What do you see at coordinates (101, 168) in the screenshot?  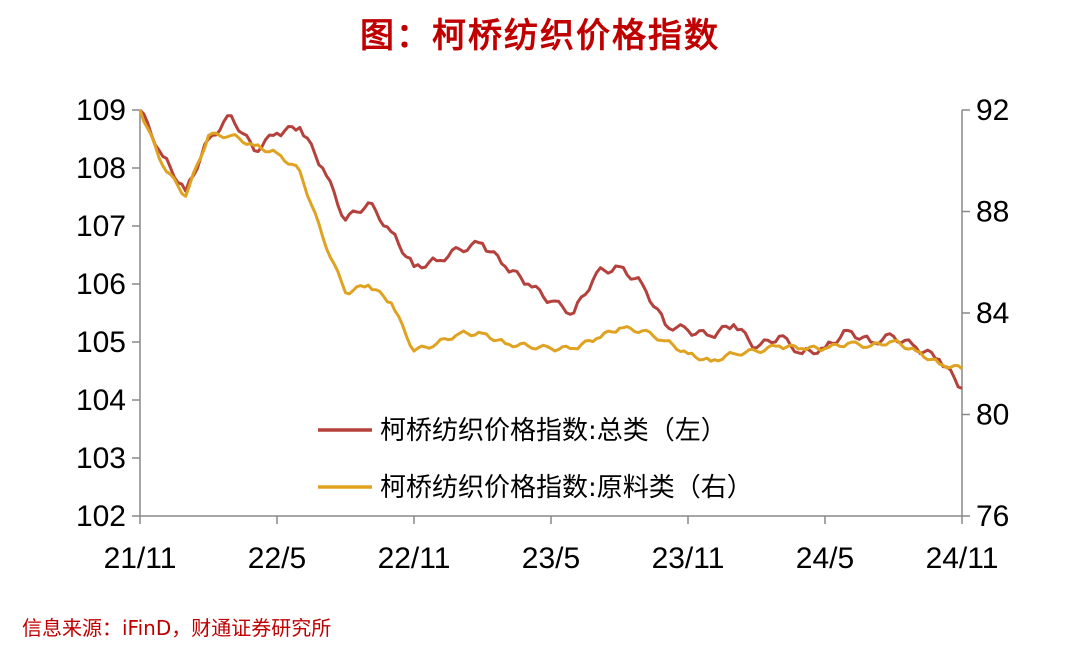 I see `left-tick-label: 108` at bounding box center [101, 168].